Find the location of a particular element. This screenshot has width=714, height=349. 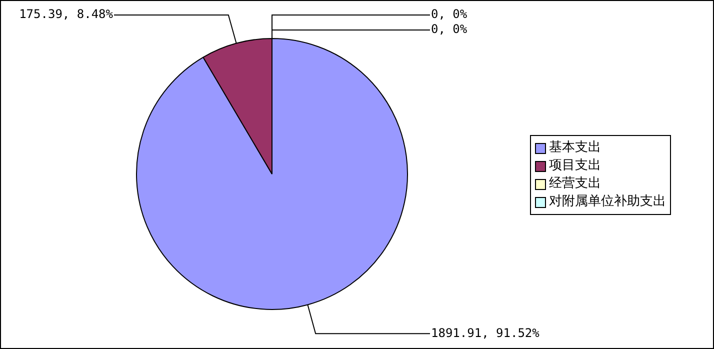

legend-label: 基本支出 is located at coordinates (575, 148).